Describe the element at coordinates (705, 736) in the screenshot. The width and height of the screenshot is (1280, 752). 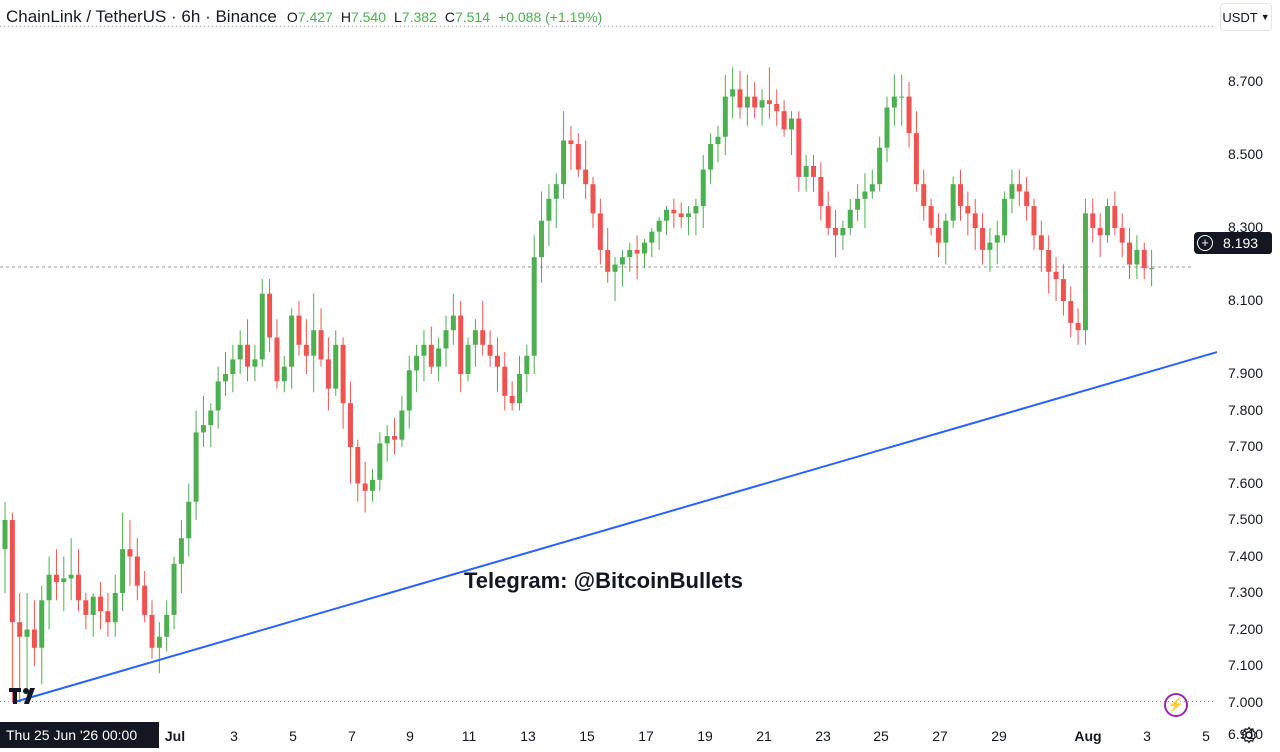
I see `time-axis-label: 19` at that location.